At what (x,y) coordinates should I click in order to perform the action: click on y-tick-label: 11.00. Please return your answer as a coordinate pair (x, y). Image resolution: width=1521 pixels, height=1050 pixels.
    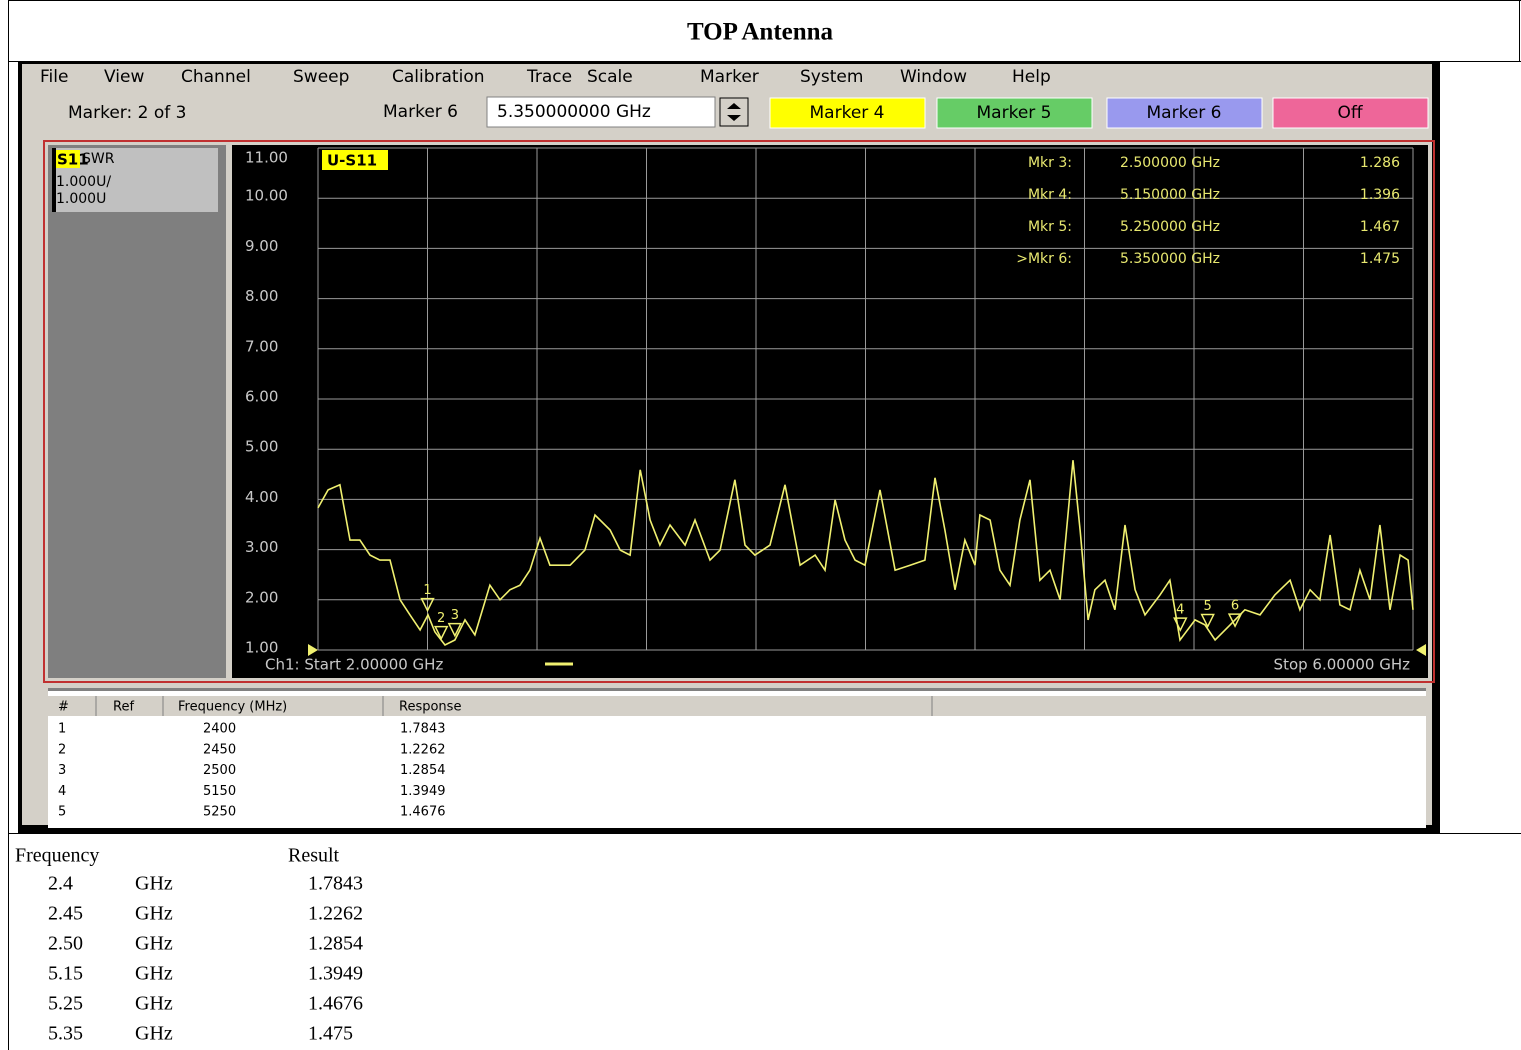
    Looking at the image, I should click on (266, 158).